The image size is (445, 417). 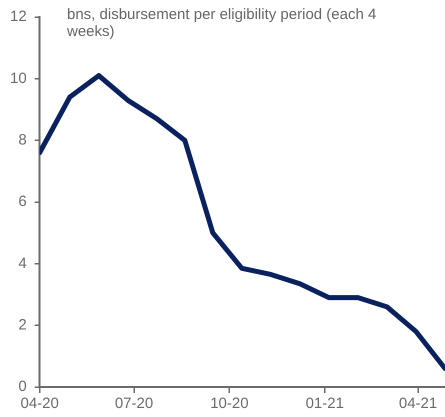 I want to click on y-tick-label: 4, so click(x=22, y=263).